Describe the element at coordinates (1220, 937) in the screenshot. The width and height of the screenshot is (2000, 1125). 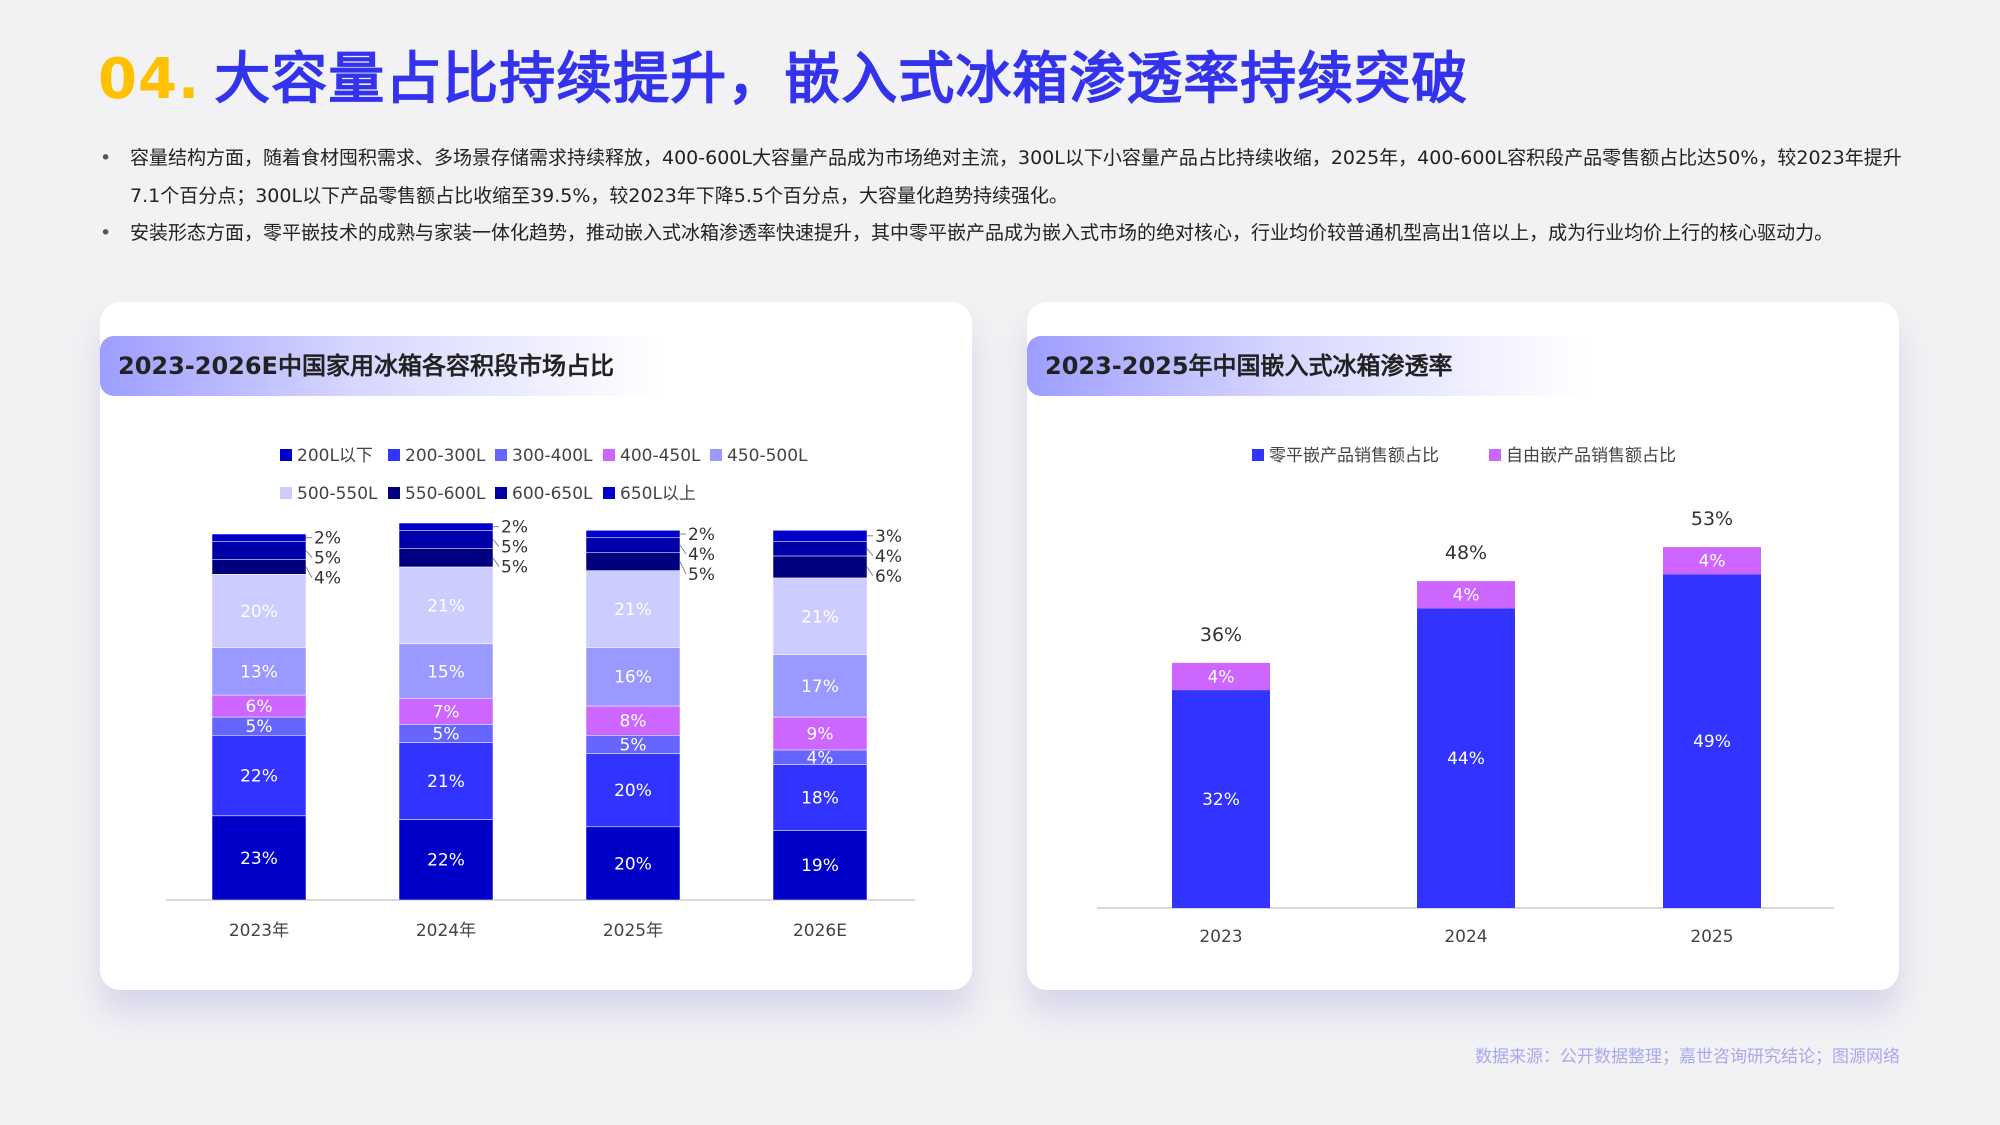
I see `x-tick-label: 2023` at that location.